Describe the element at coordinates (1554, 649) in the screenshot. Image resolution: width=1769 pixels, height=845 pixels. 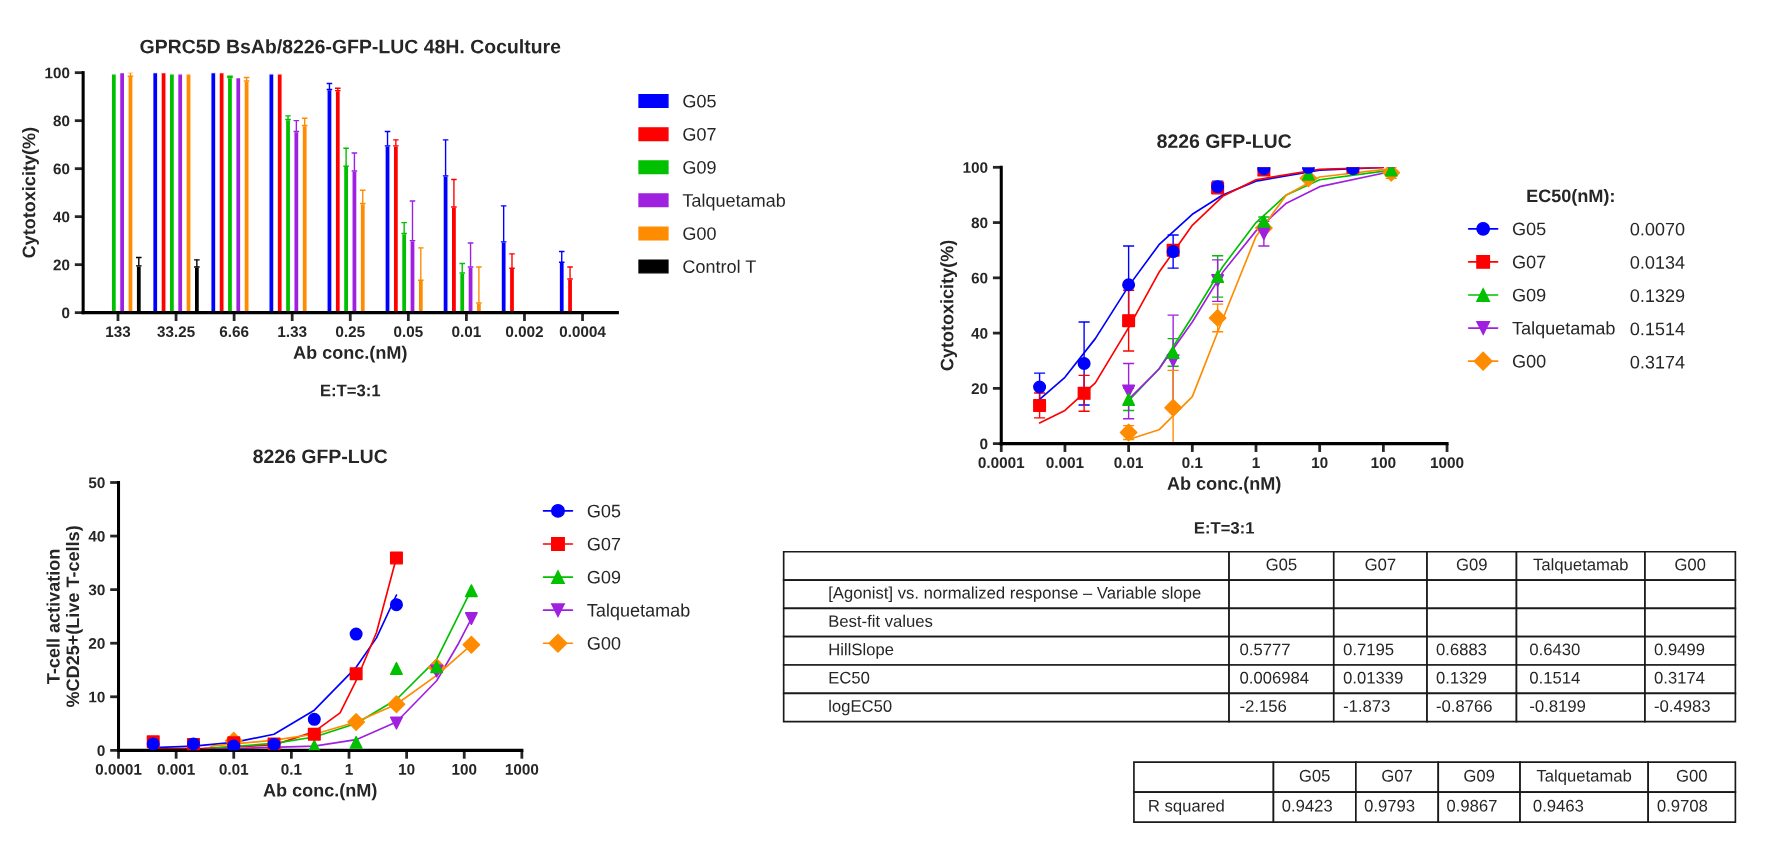
I see `text: 0.6430` at that location.